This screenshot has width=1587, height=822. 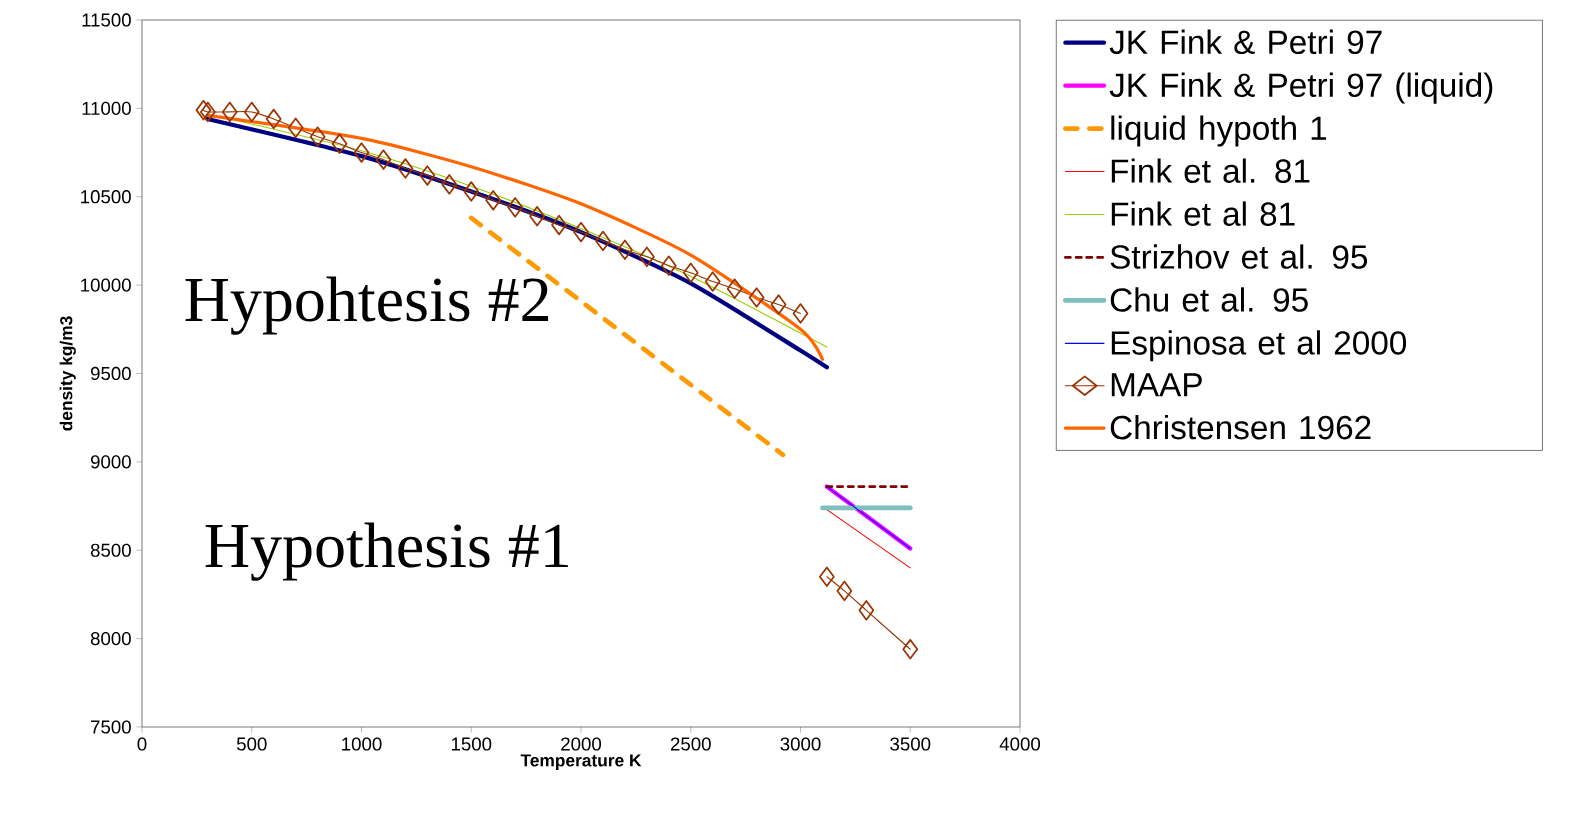 What do you see at coordinates (1210, 170) in the screenshot?
I see `legend-label: Fink et al. 81` at bounding box center [1210, 170].